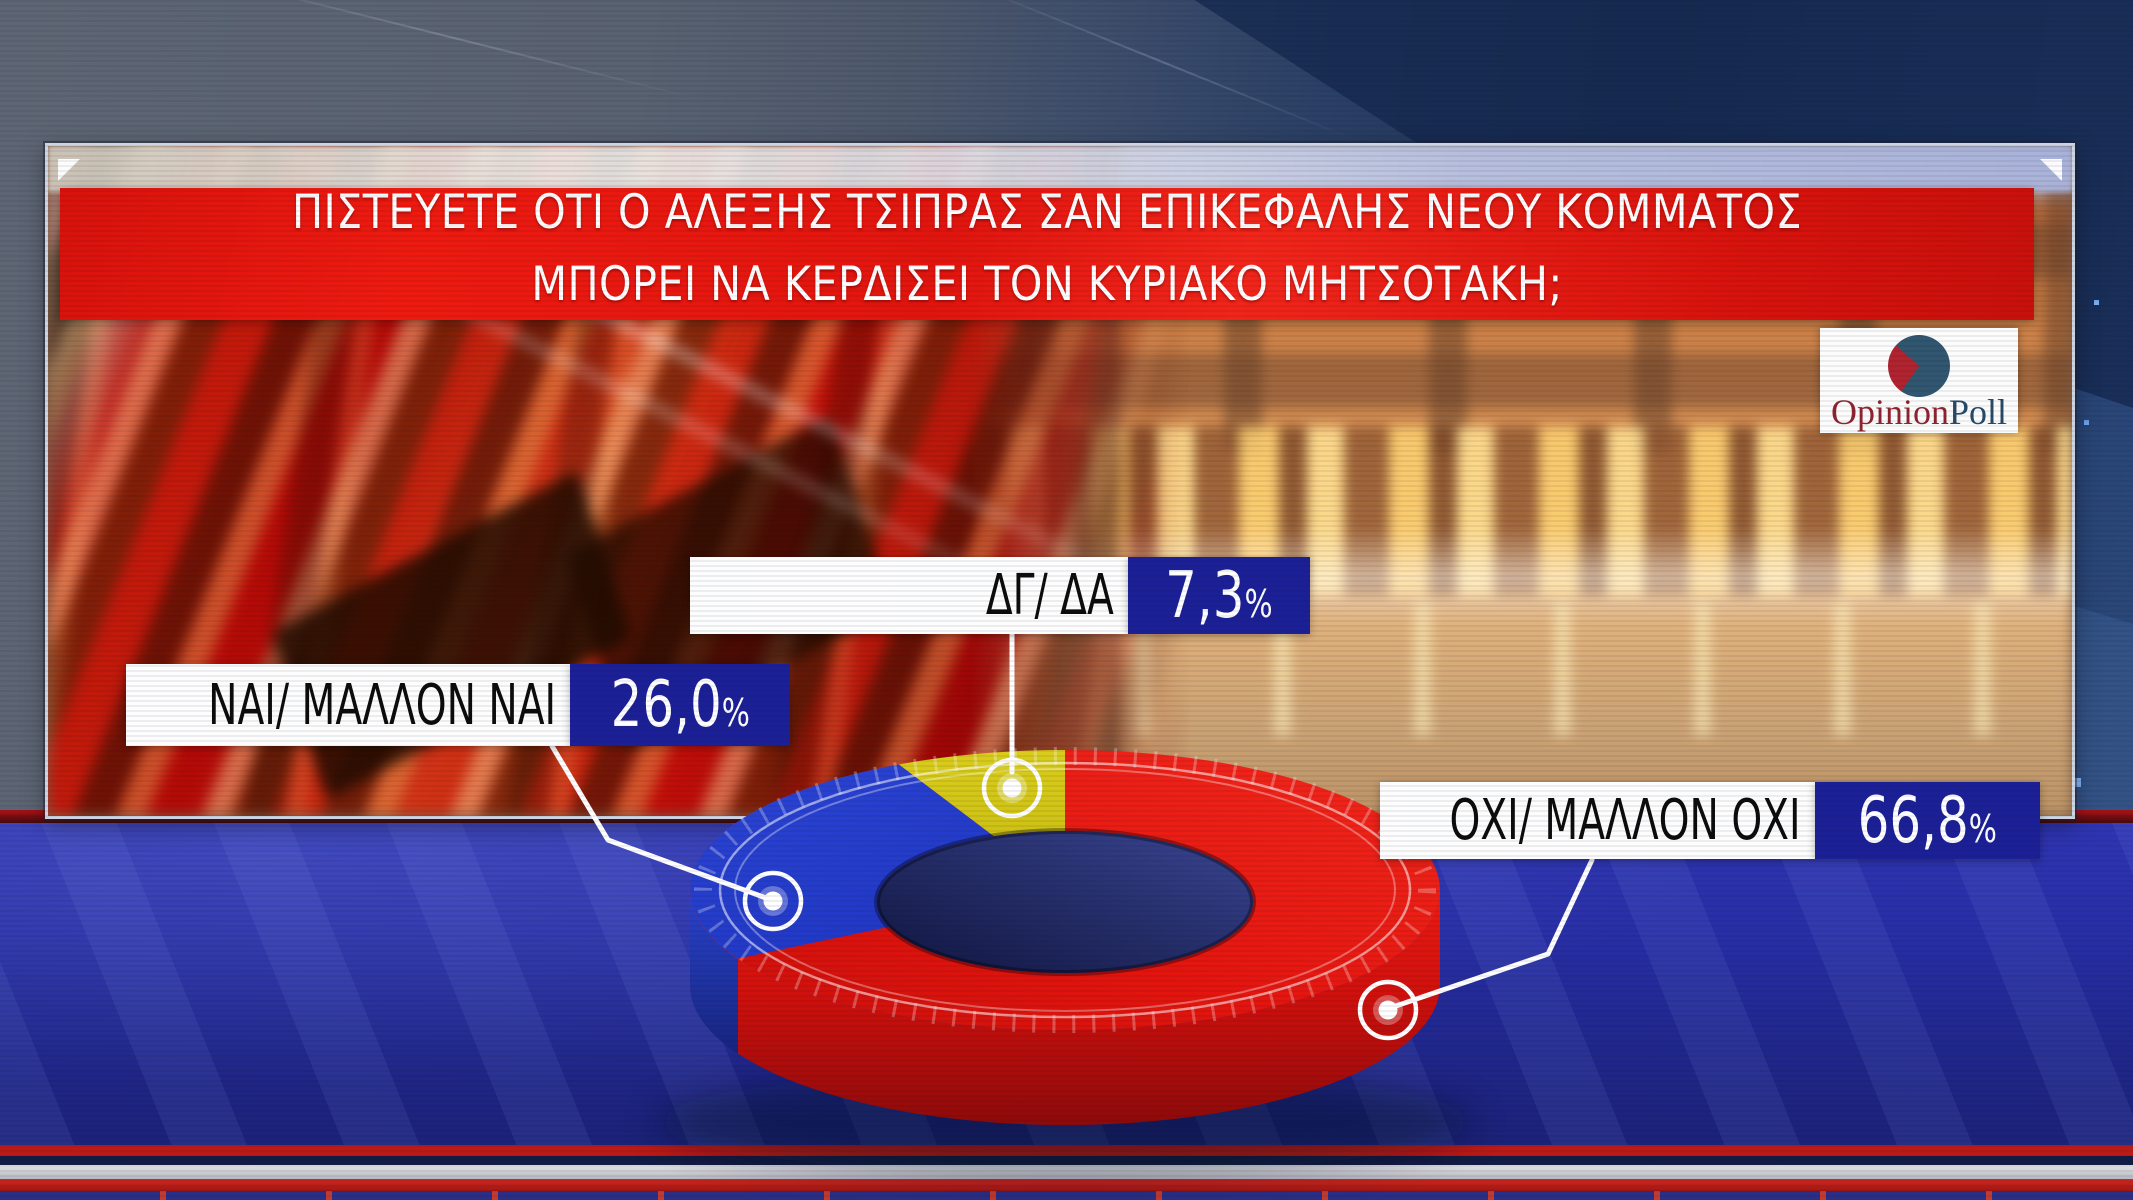 The height and width of the screenshot is (1200, 2133). Describe the element at coordinates (1919, 412) in the screenshot. I see `logo-wordmark: OpinionPoll` at that location.